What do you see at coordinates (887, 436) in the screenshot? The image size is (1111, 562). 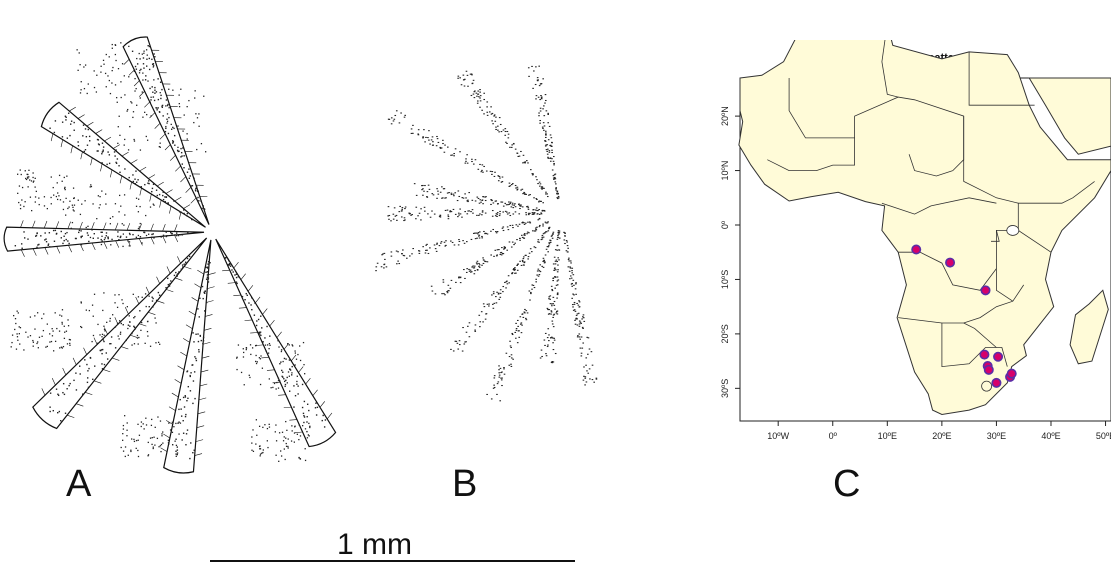 I see `x-tick-label: 10ºE` at bounding box center [887, 436].